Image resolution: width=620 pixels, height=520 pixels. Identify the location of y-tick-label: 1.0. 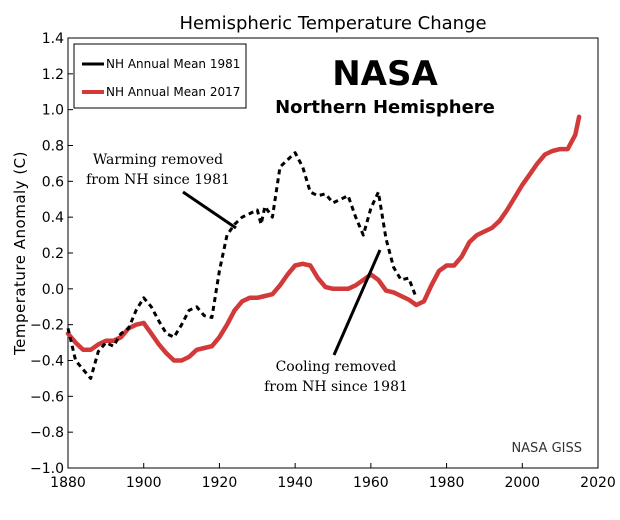
(53, 111).